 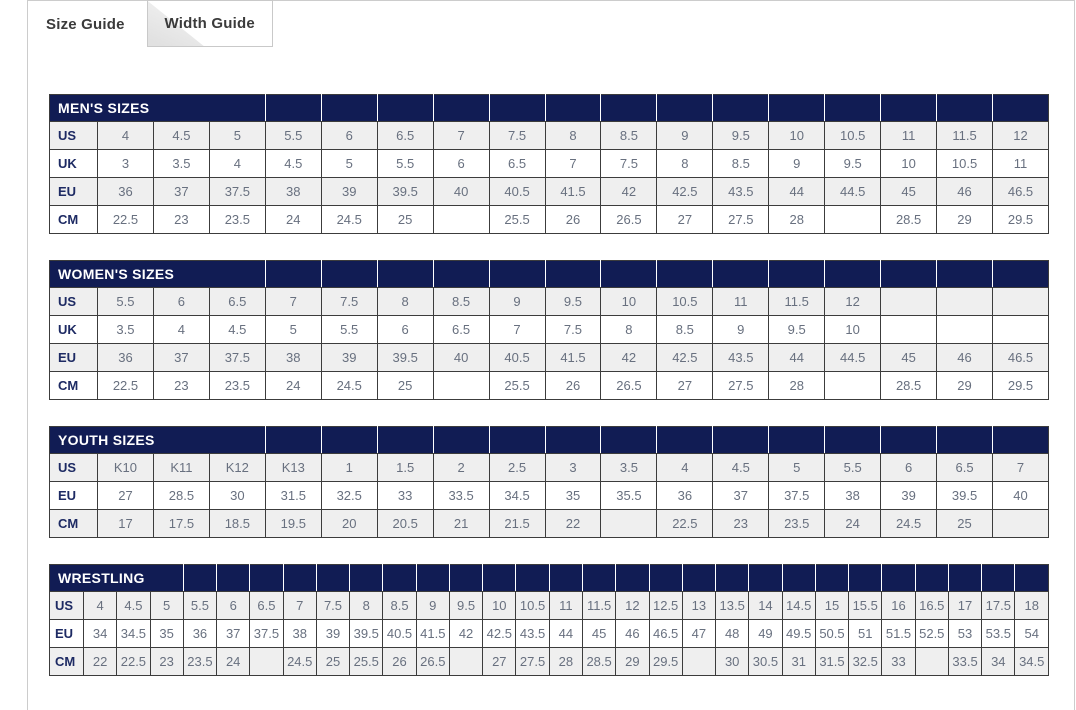 I want to click on size-cell: 49, so click(x=765, y=633).